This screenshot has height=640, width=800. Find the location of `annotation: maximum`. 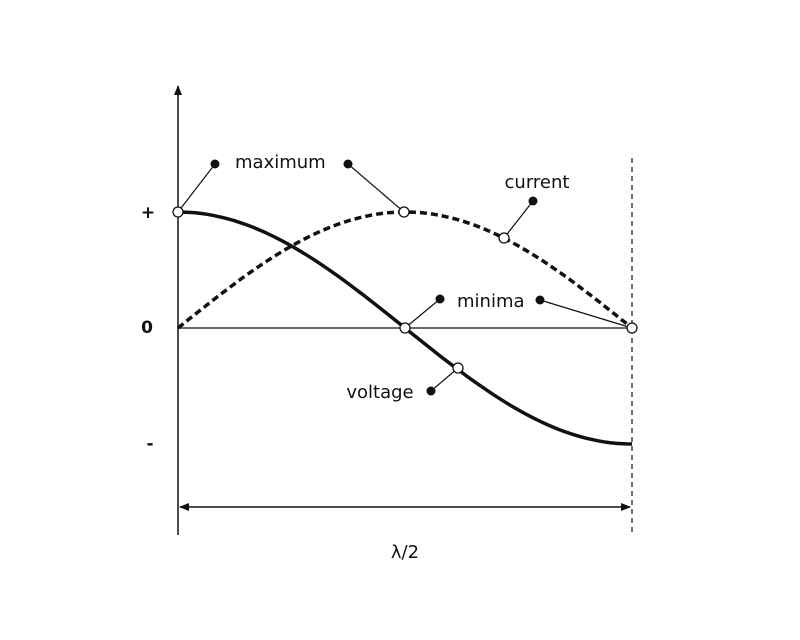

annotation: maximum is located at coordinates (280, 162).